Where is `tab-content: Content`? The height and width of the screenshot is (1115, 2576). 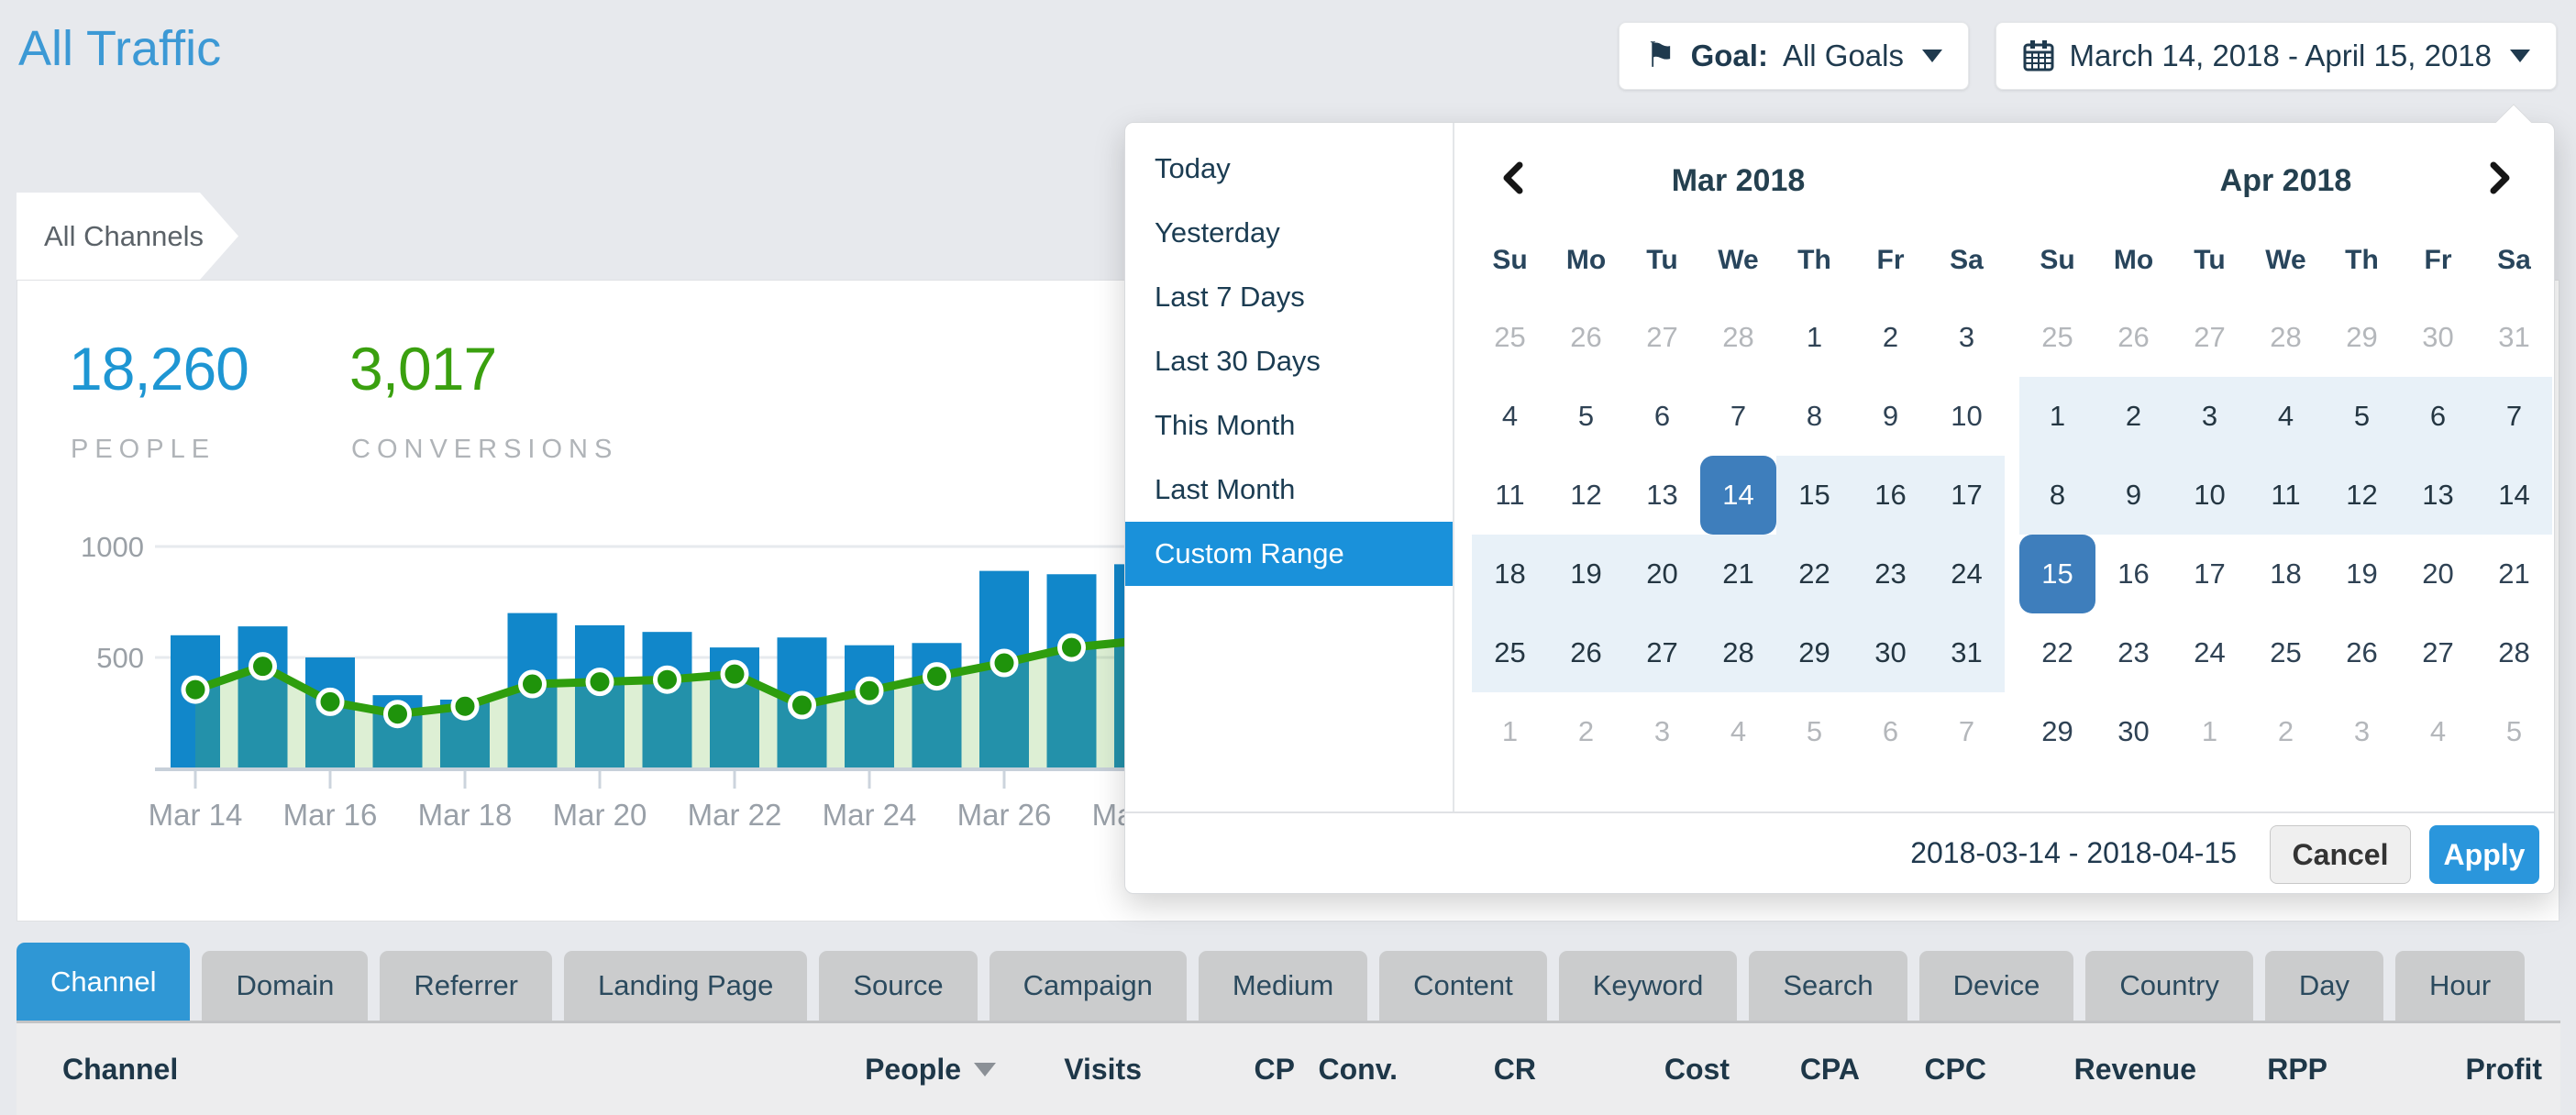 tab-content: Content is located at coordinates (1463, 986).